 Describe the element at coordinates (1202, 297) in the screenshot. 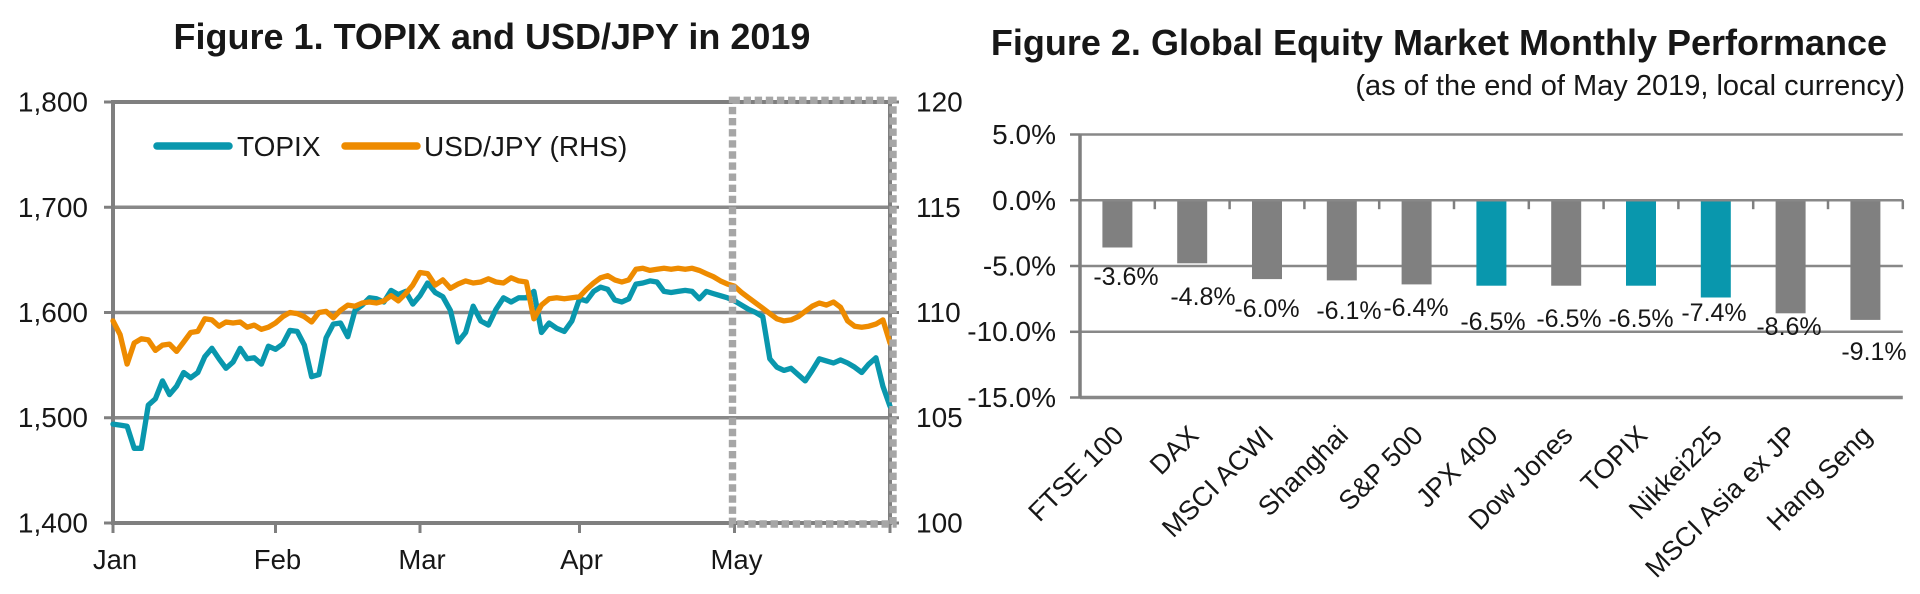

I see `svg-text: -4.8%` at that location.